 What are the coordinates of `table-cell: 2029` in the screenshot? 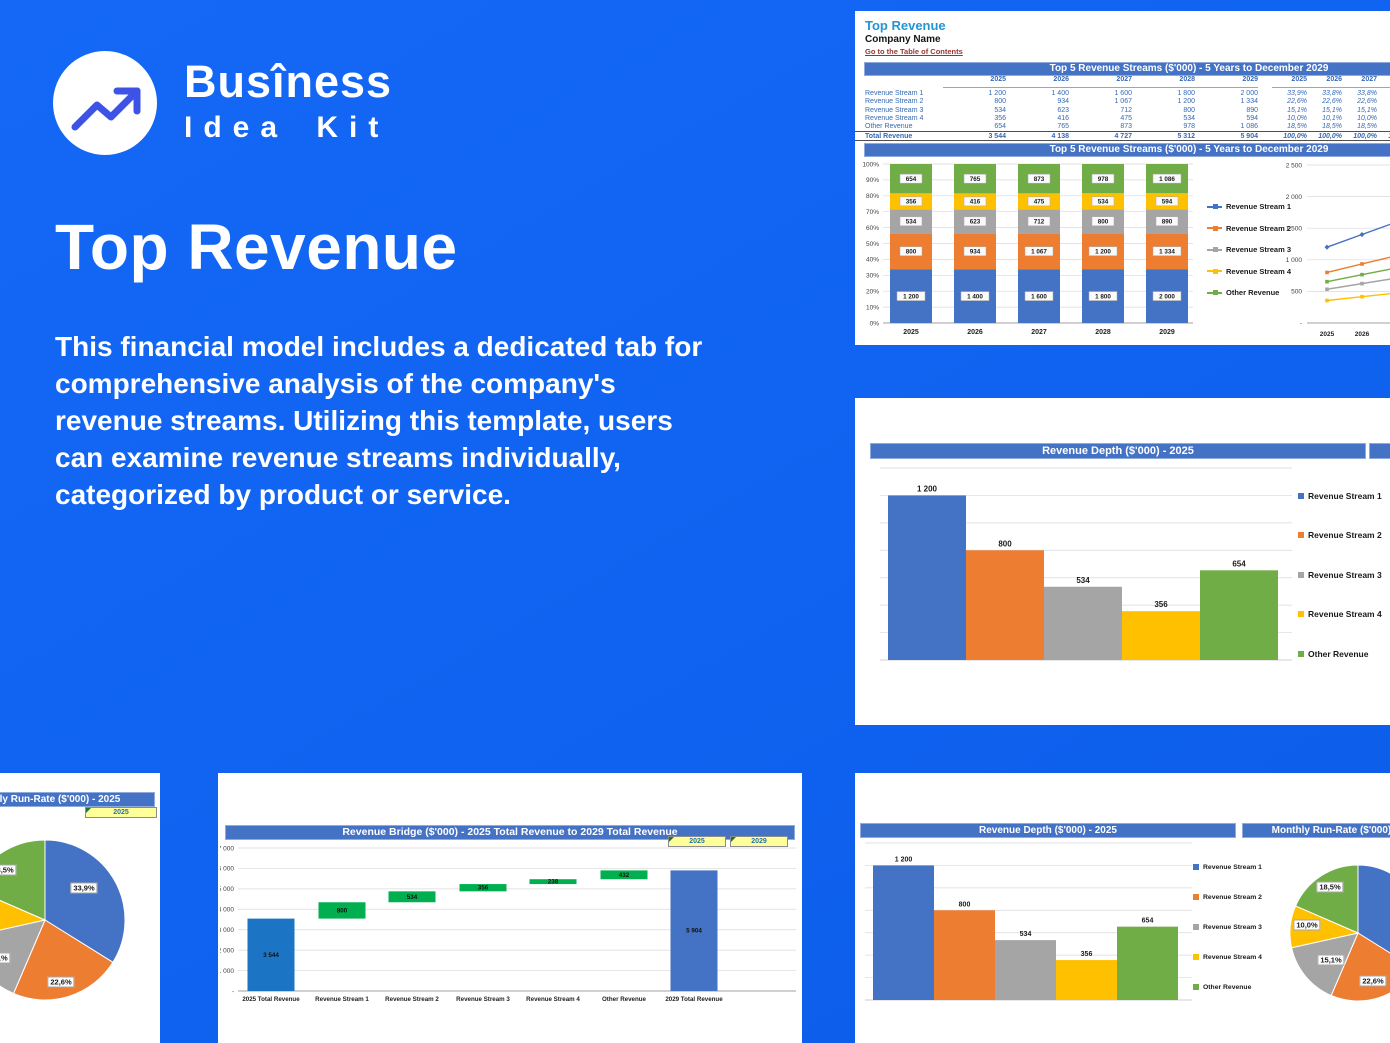 It's located at (1226, 81).